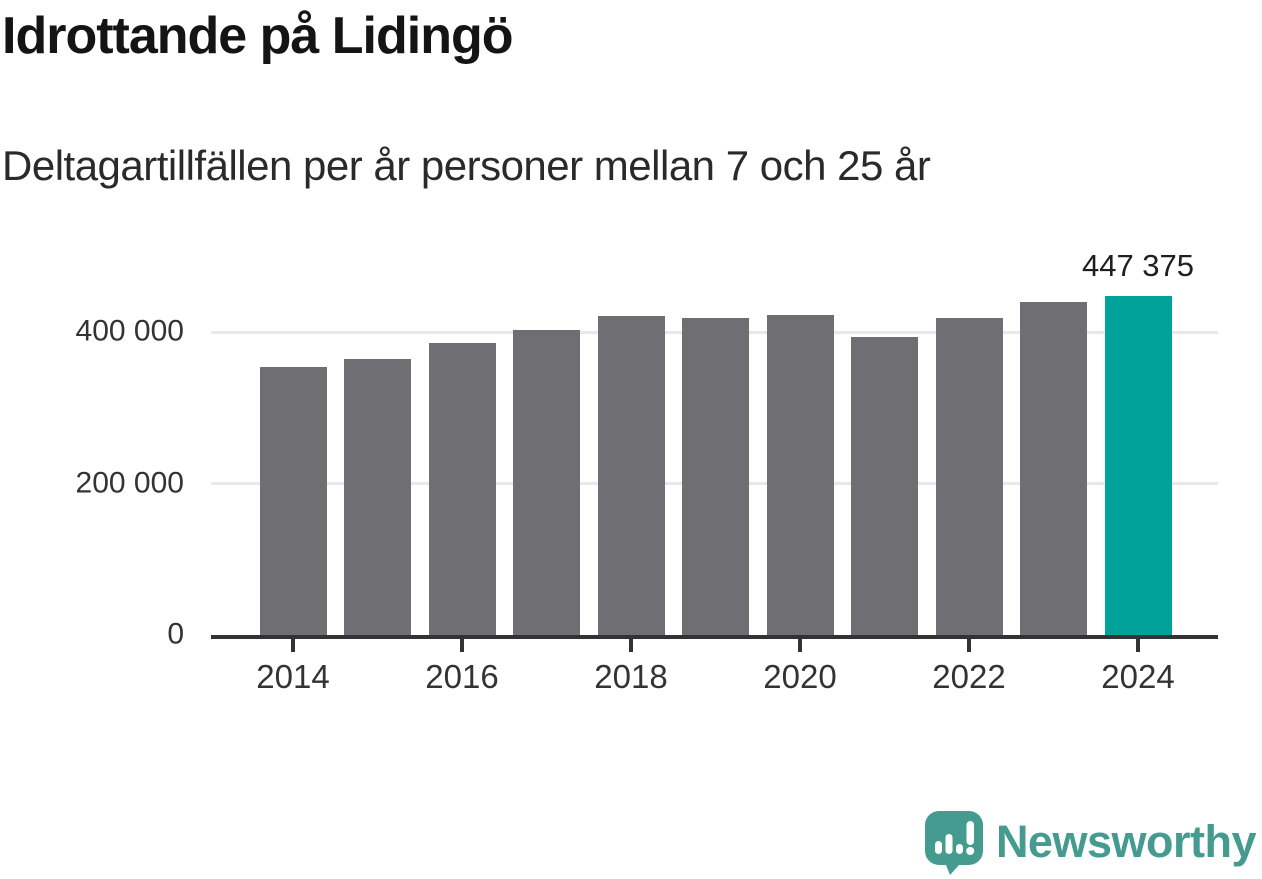 This screenshot has width=1262, height=879. I want to click on brand-name: Newsworthy, so click(1126, 841).